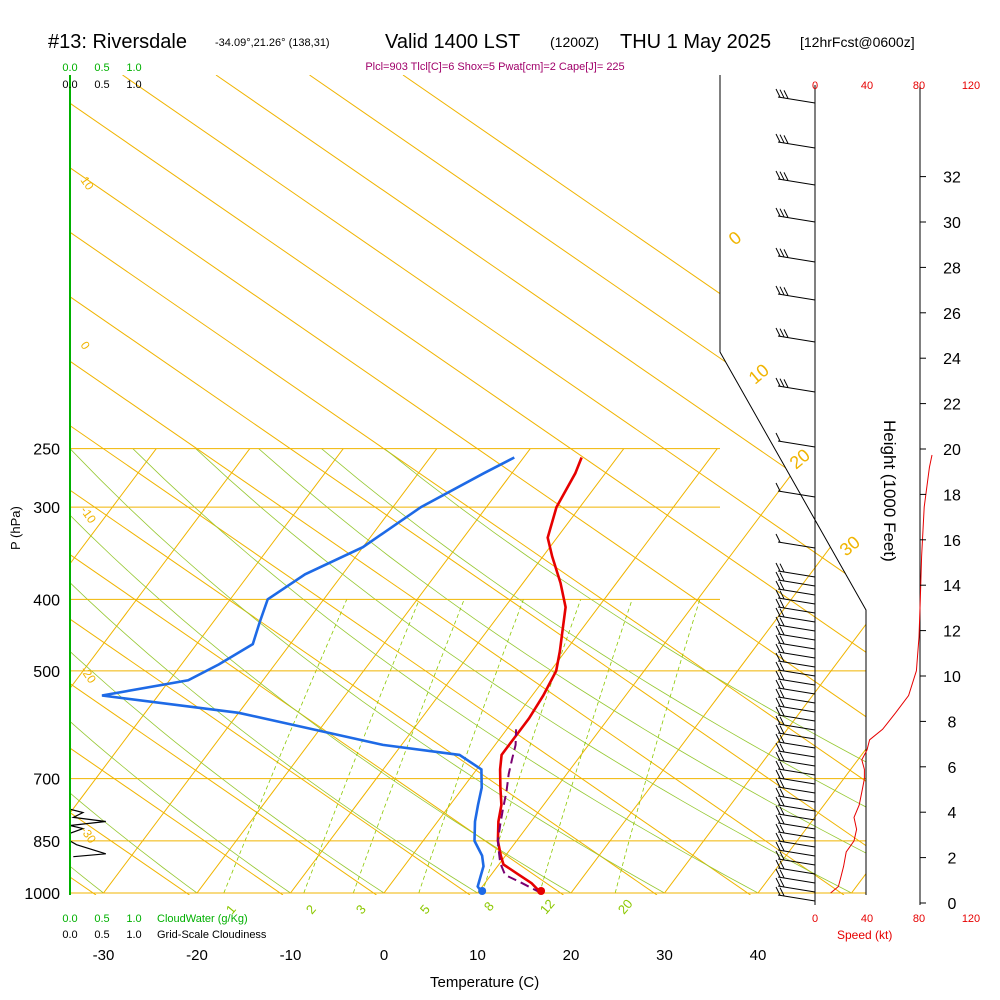 The width and height of the screenshot is (1000, 1000). What do you see at coordinates (202, 919) in the screenshot?
I see `cloudwater-label: CloudWater (g/Kg)` at bounding box center [202, 919].